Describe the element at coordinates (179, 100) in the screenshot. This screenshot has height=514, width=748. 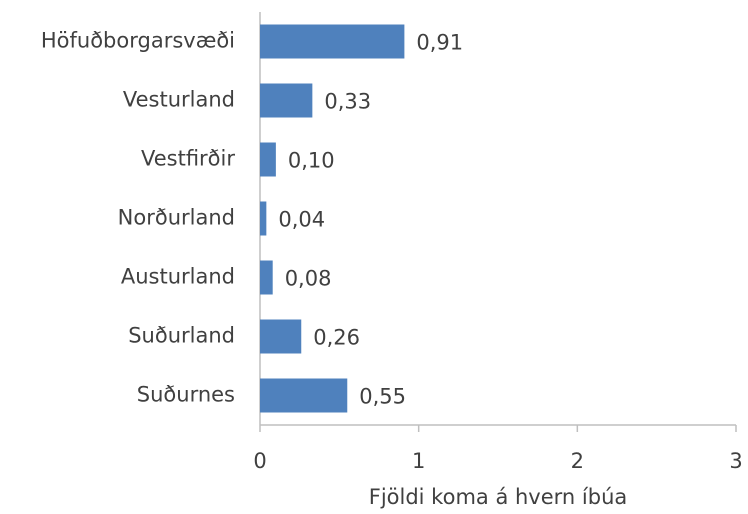
I see `y-tick-label: Vesturland` at that location.